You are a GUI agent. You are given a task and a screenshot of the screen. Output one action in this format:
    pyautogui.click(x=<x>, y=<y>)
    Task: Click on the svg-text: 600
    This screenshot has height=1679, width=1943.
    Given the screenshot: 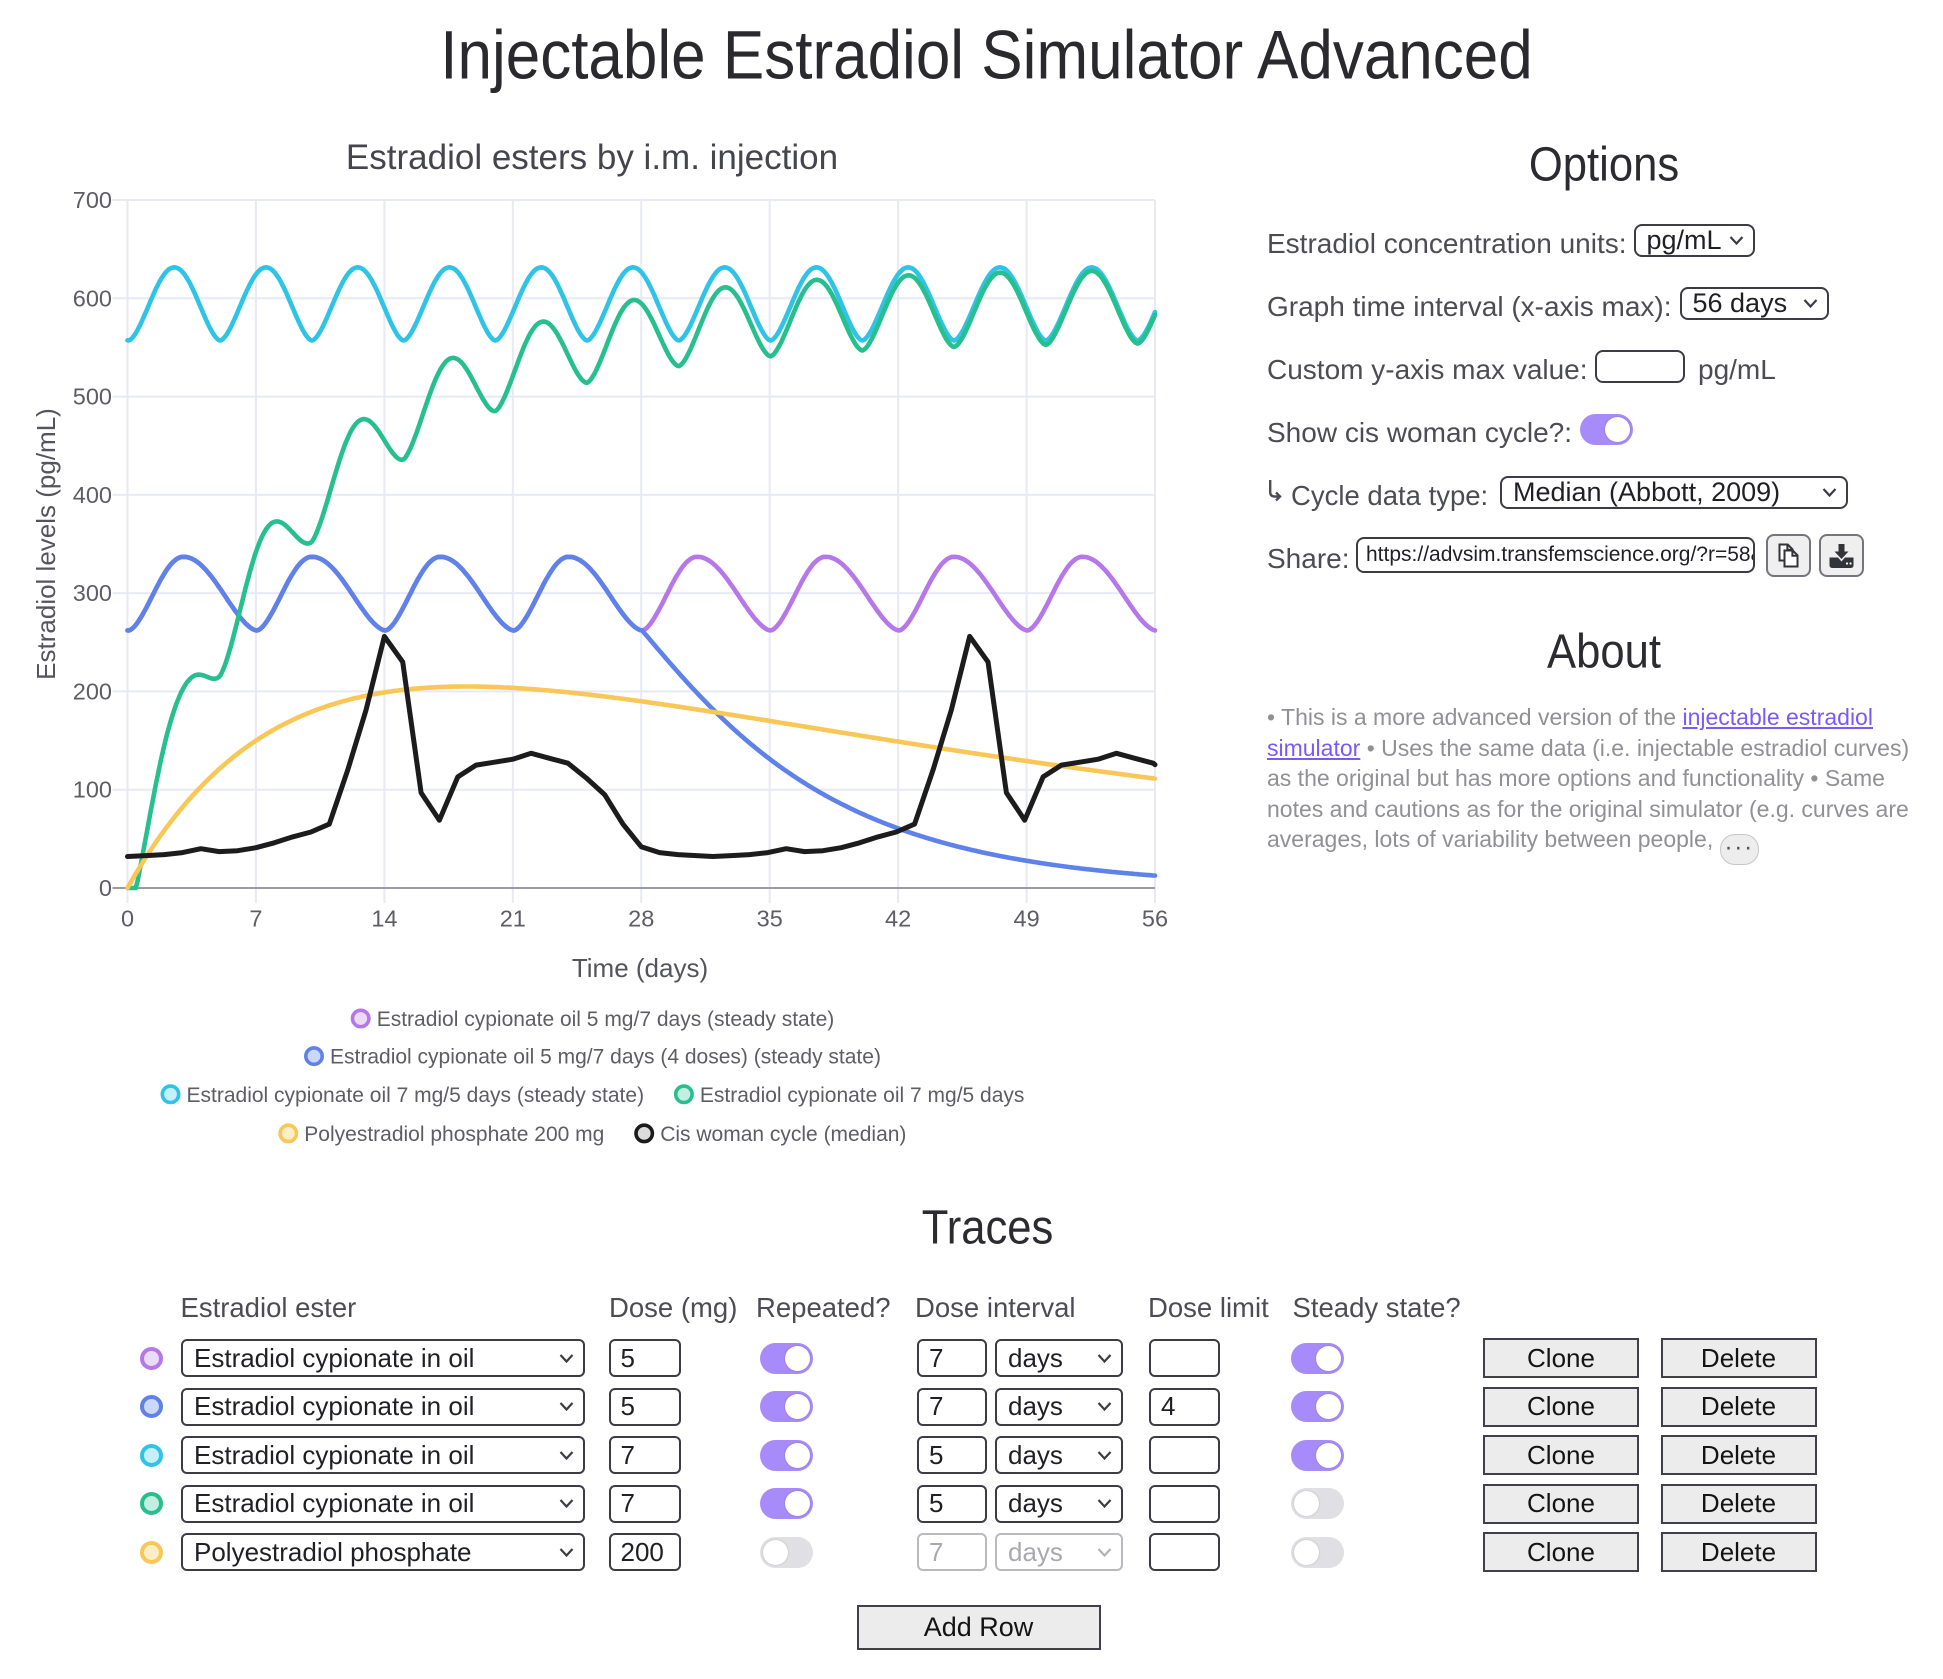 What is the action you would take?
    pyautogui.click(x=92, y=298)
    